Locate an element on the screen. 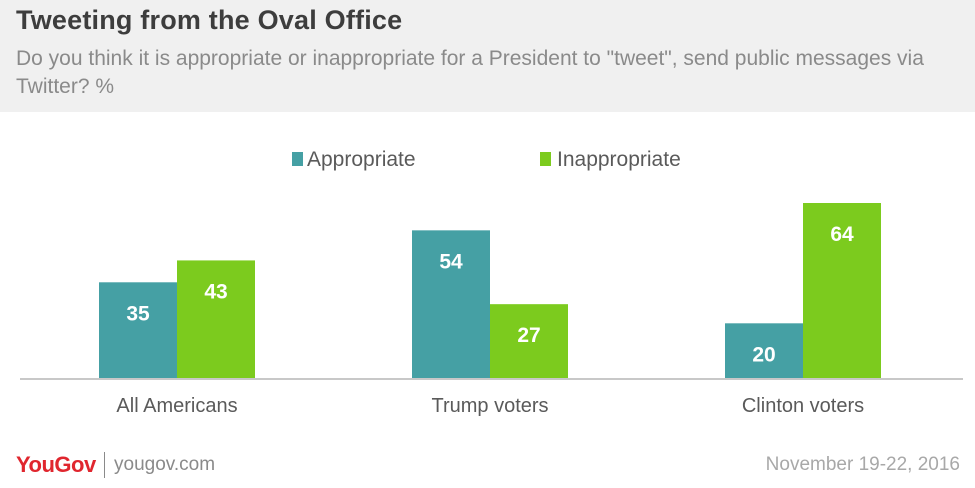 This screenshot has height=488, width=975. data-label-appropriate-1: 54 is located at coordinates (451, 261).